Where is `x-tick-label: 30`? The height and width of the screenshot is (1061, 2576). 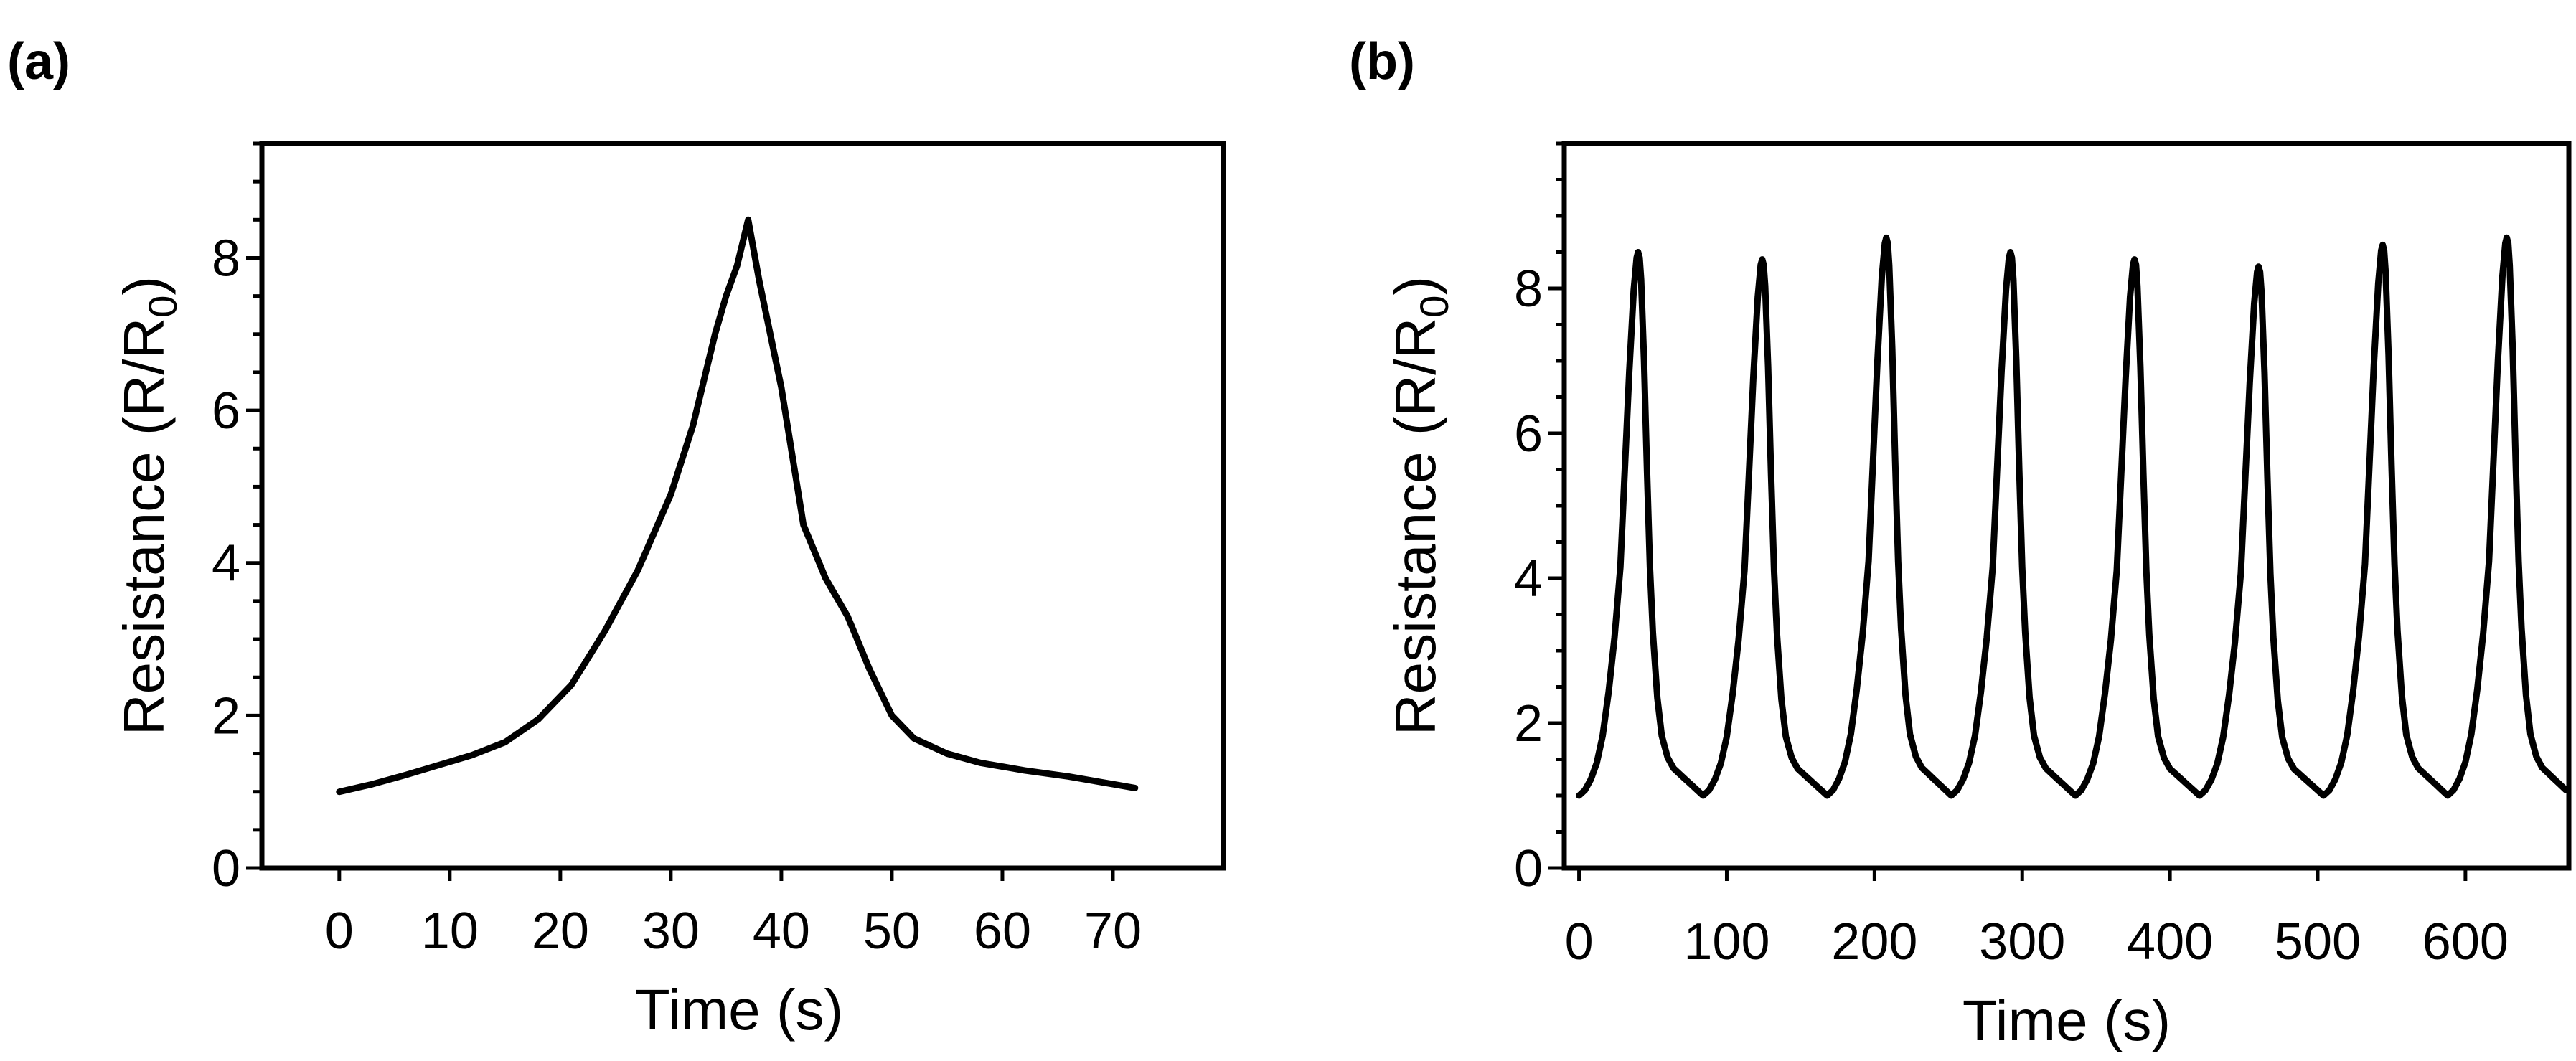
x-tick-label: 30 is located at coordinates (671, 931).